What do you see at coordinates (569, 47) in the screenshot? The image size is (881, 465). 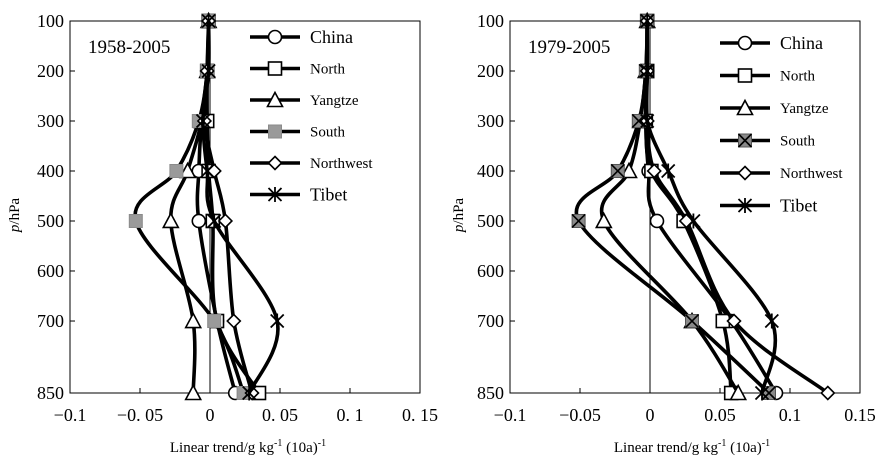 I see `period-label: 1979-2005` at bounding box center [569, 47].